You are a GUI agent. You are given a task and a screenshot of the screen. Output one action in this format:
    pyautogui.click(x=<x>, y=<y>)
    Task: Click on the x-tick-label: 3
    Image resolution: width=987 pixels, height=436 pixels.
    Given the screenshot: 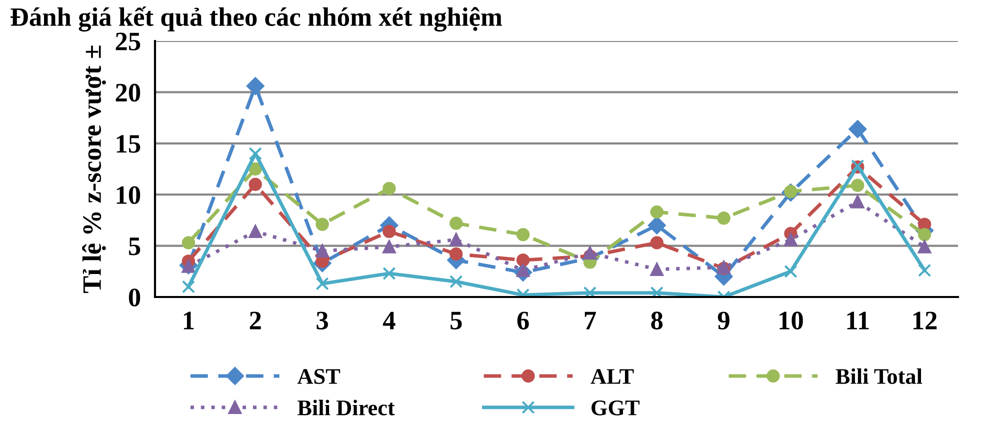 What is the action you would take?
    pyautogui.click(x=322, y=321)
    